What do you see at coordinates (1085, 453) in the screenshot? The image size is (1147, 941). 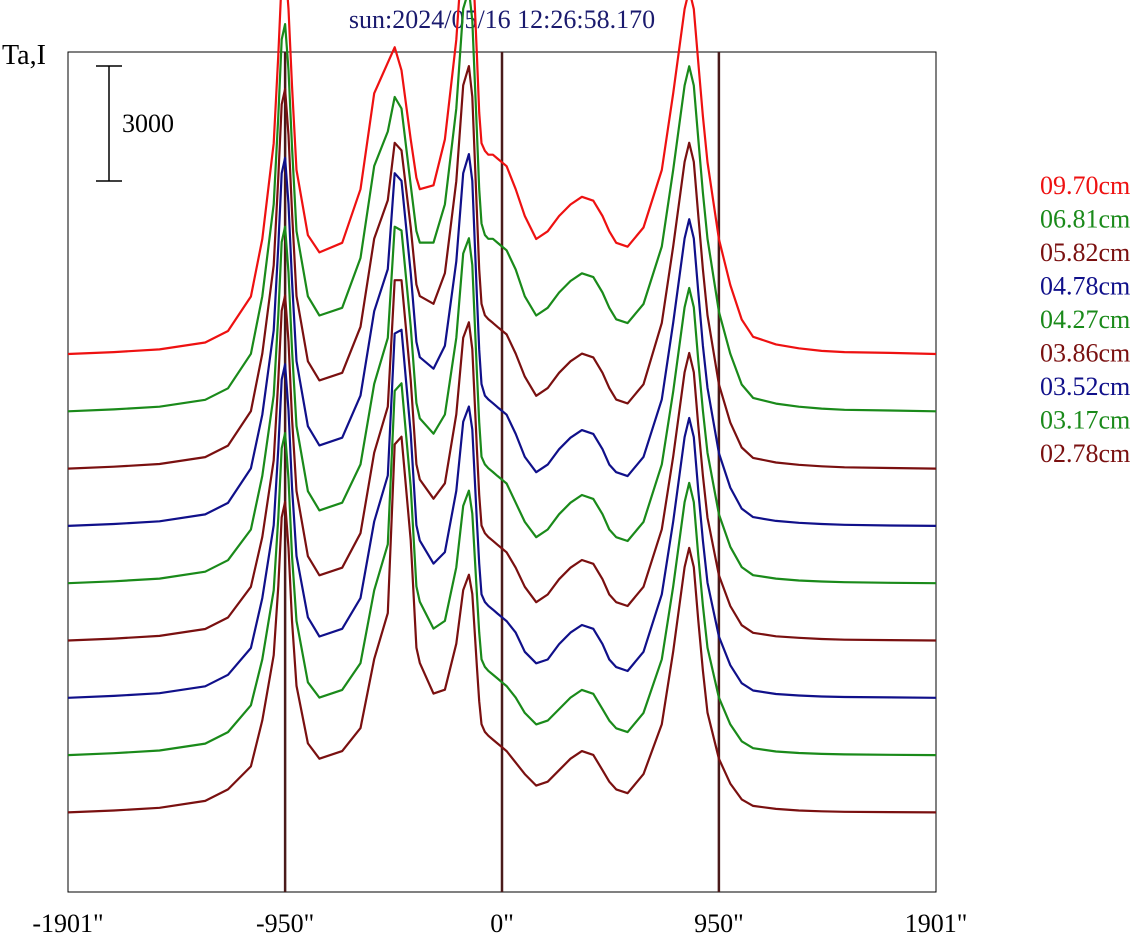 I see `legend-entry-02.78cm: 02.78cm` at bounding box center [1085, 453].